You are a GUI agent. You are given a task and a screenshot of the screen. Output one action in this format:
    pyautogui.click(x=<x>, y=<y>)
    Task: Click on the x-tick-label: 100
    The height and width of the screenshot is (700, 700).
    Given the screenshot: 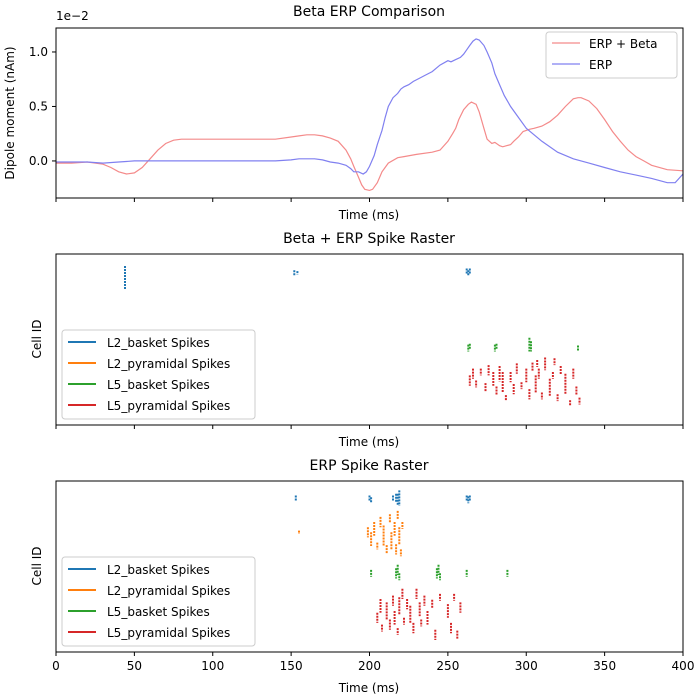 What is the action you would take?
    pyautogui.click(x=212, y=666)
    